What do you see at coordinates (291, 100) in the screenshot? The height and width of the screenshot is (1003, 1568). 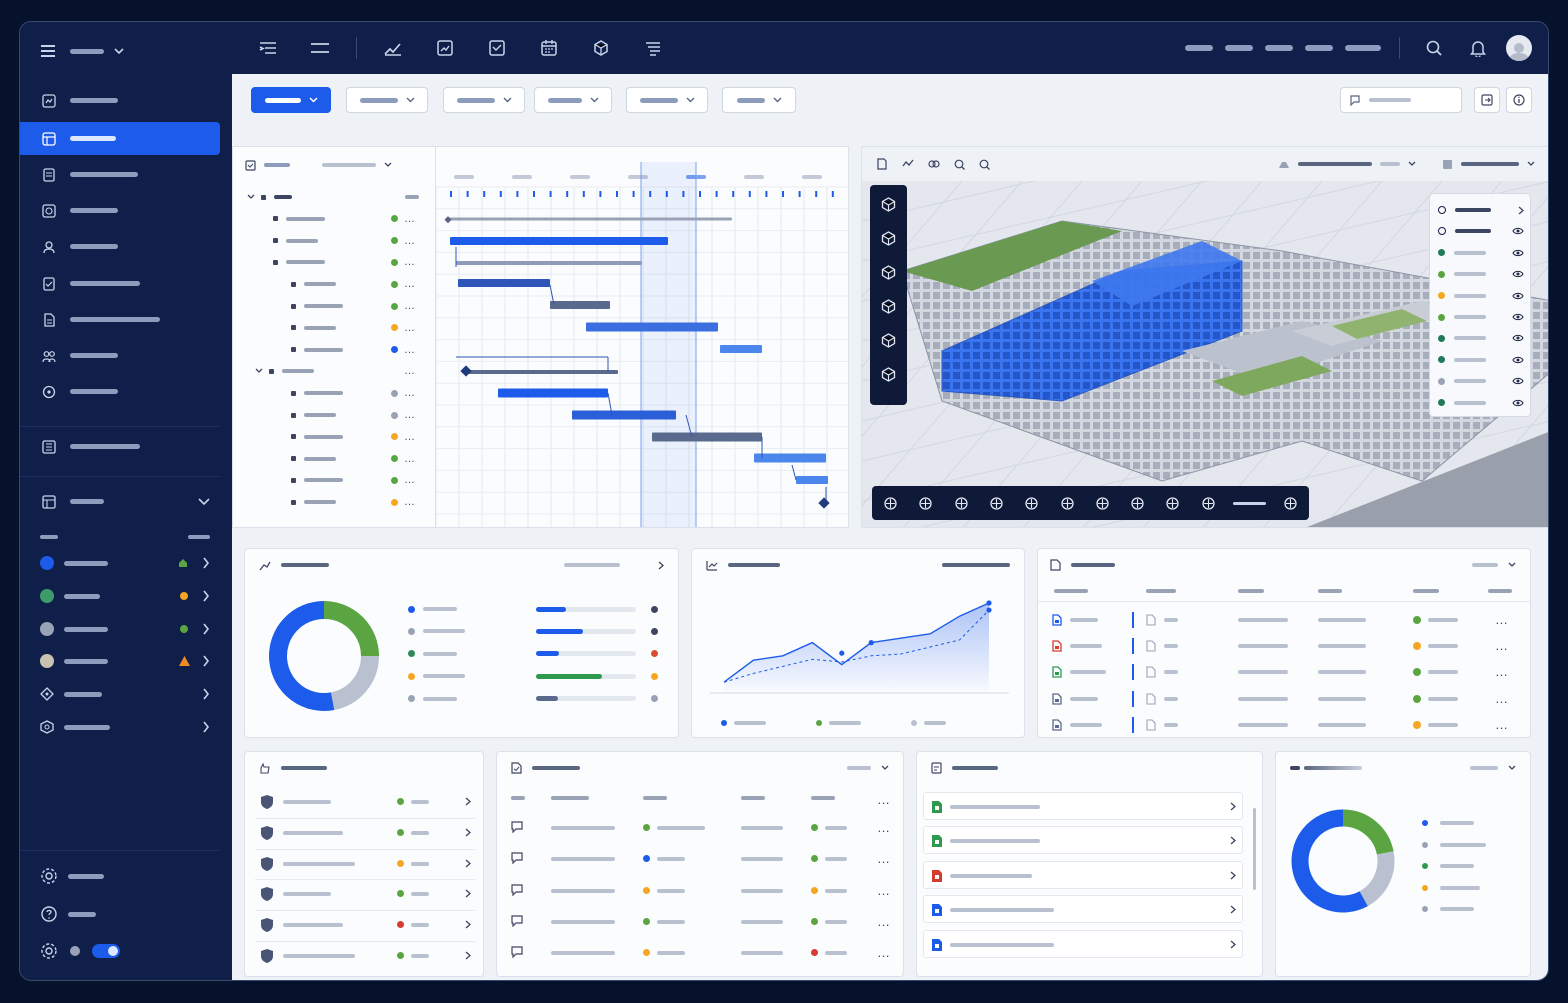 I see `primary-action-button` at bounding box center [291, 100].